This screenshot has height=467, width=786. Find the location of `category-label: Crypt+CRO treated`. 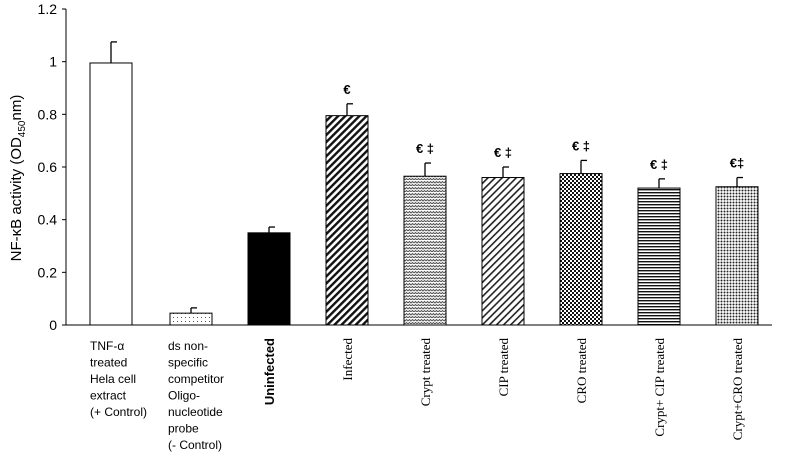

category-label: Crypt+CRO treated is located at coordinates (737, 389).